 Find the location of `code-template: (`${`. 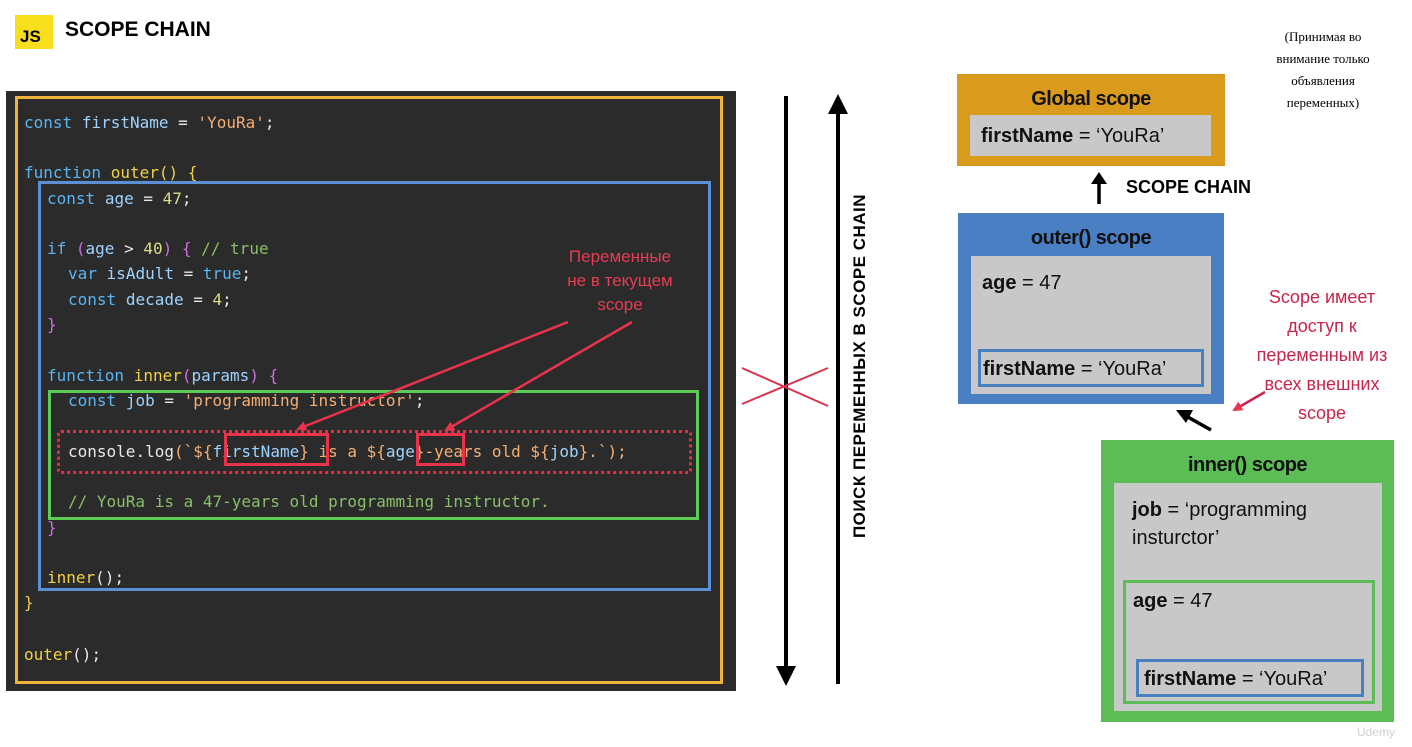

code-template: (`${ is located at coordinates (193, 451).